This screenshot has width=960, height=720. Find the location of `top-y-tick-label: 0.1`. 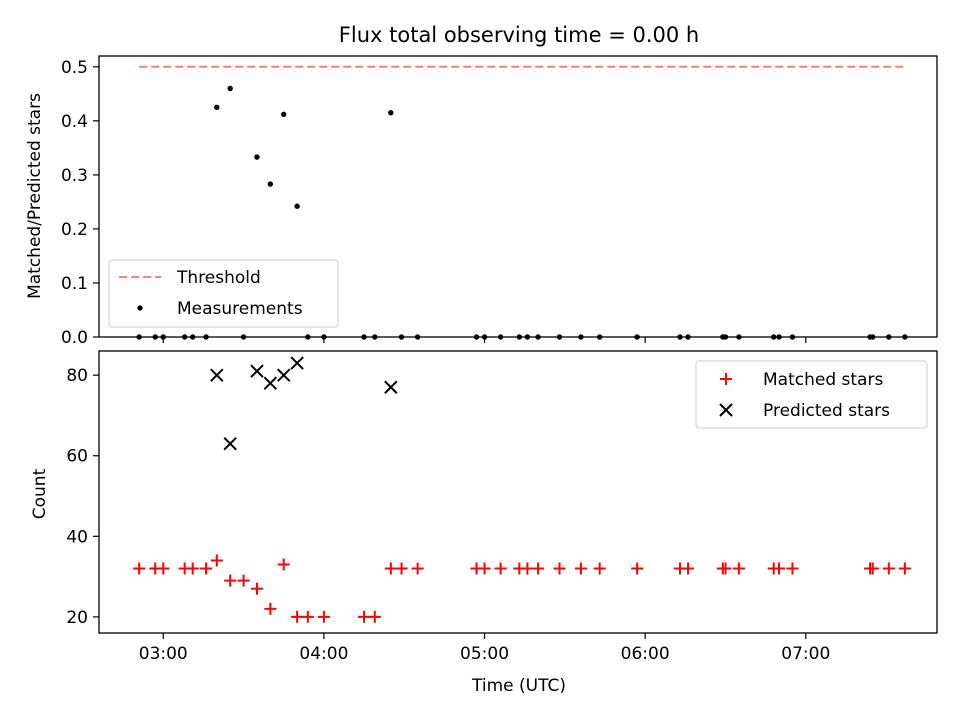

top-y-tick-label: 0.1 is located at coordinates (74, 284).